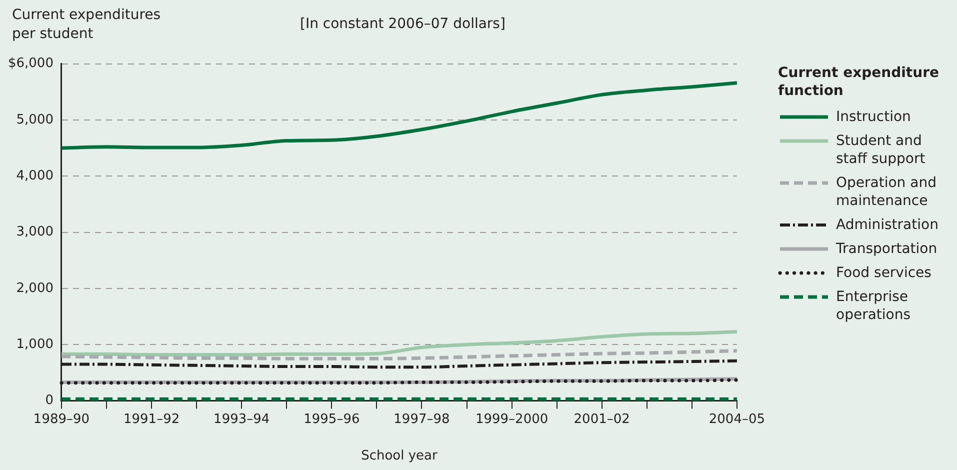  What do you see at coordinates (35, 176) in the screenshot?
I see `y-tick-label: 4,000` at bounding box center [35, 176].